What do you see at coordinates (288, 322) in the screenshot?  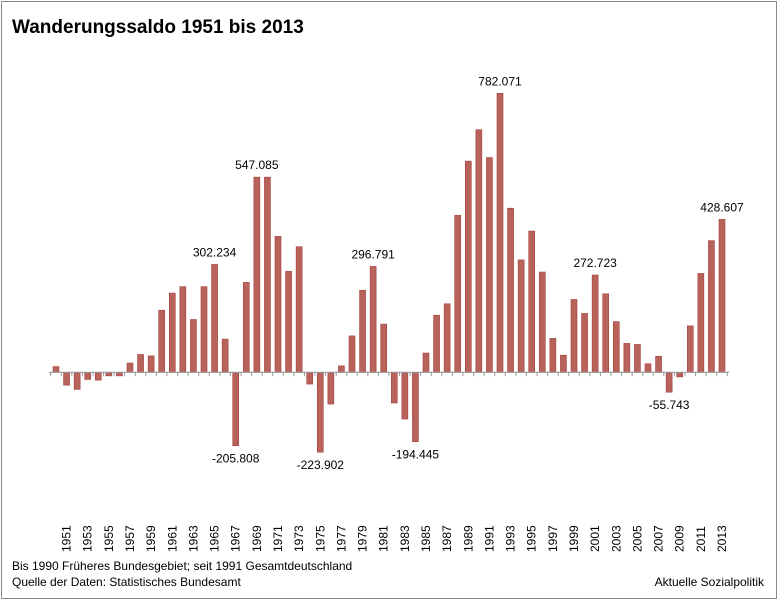 I see `bar-1972` at bounding box center [288, 322].